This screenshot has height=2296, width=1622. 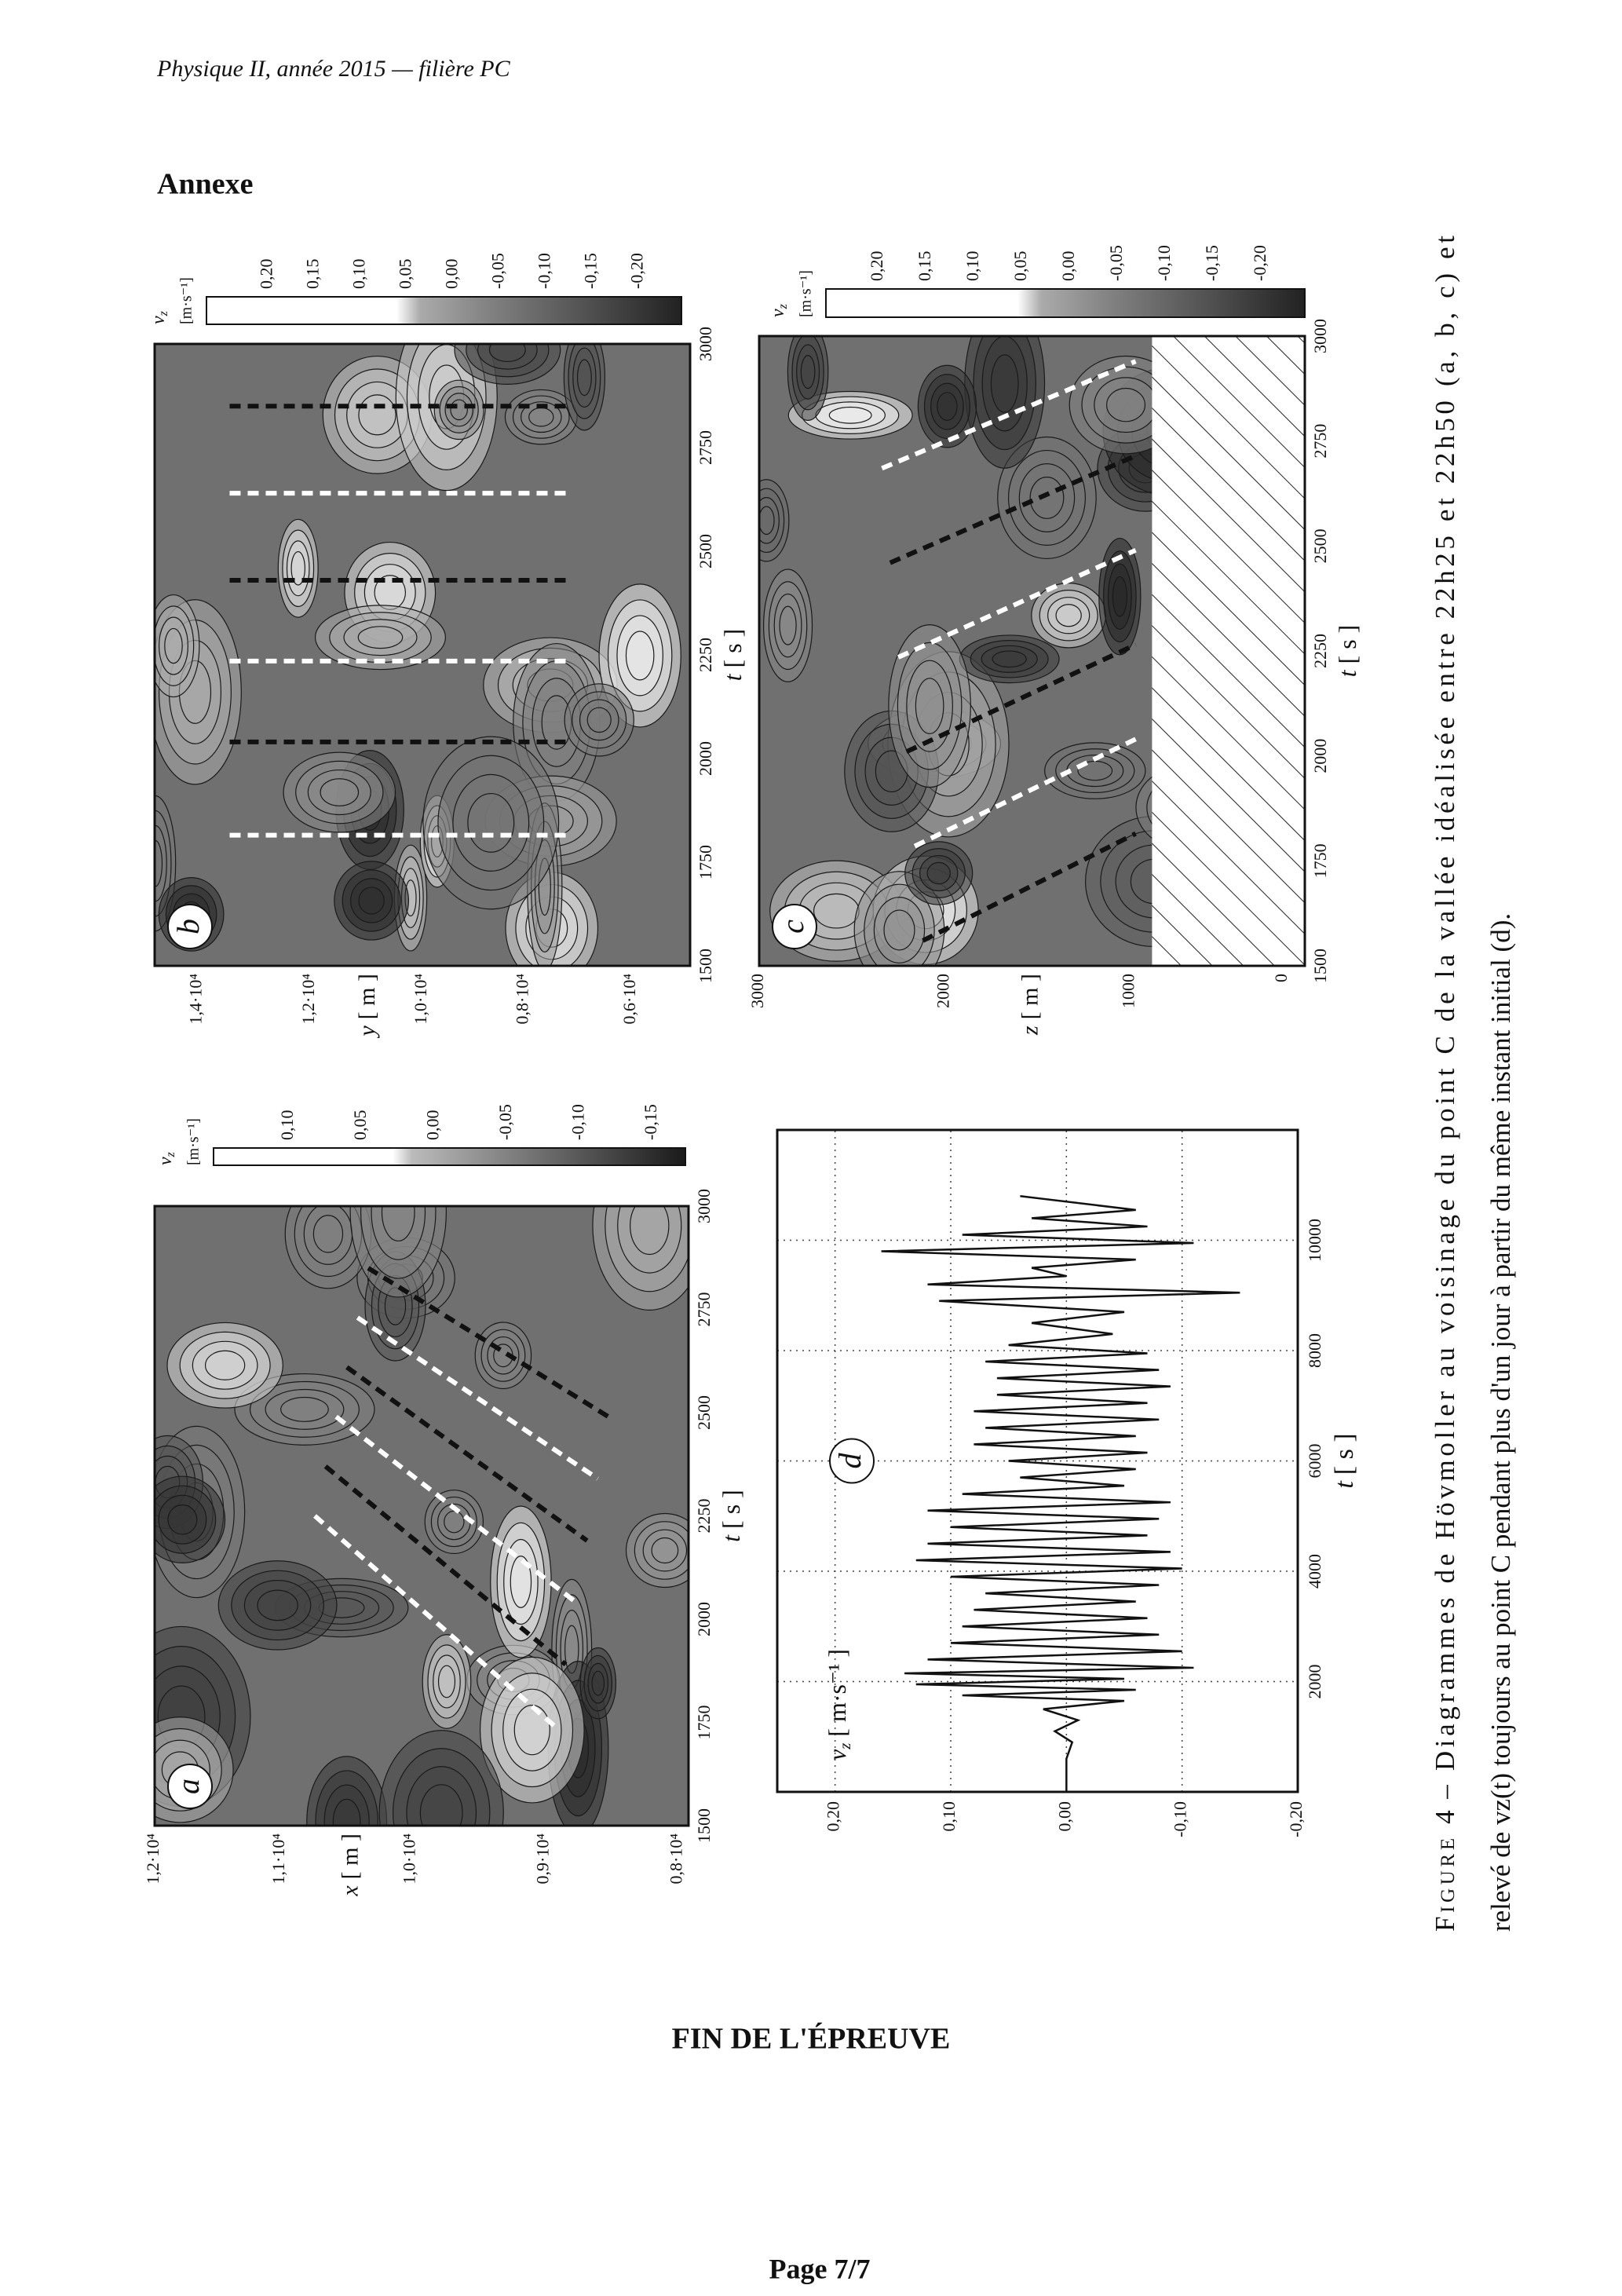 What do you see at coordinates (153, 1860) in the screenshot?
I see `y-tick-label: 1,2·10⁴` at bounding box center [153, 1860].